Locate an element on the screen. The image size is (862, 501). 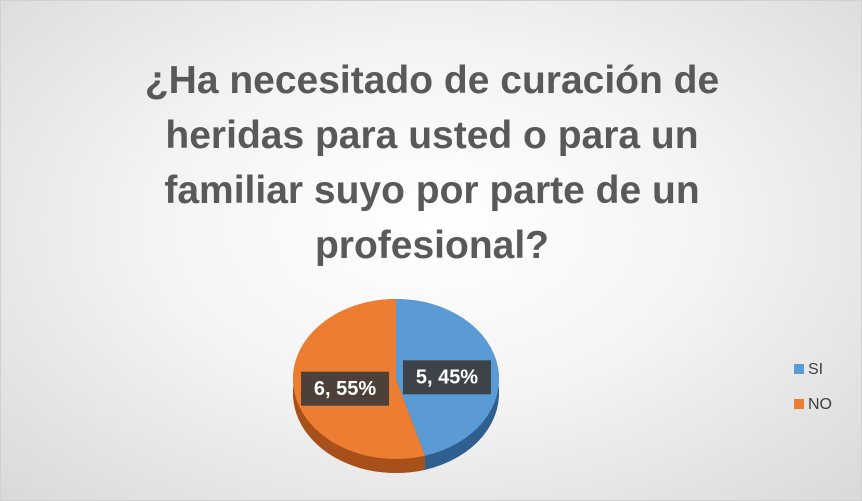
data-label: 6, 55% is located at coordinates (345, 389).